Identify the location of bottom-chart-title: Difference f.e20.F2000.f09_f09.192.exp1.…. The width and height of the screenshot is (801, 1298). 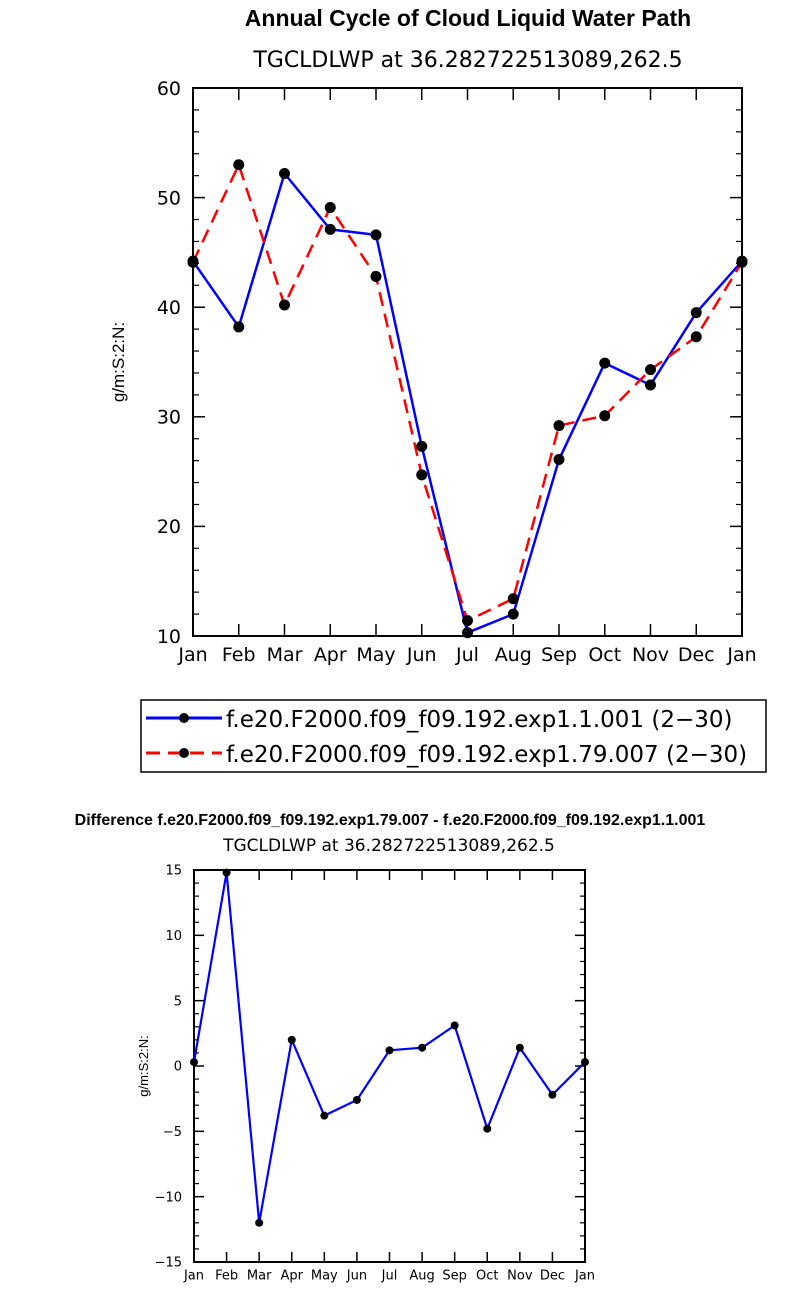
(390, 820).